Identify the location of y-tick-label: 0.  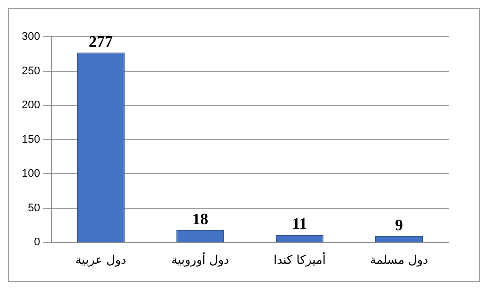
(37, 242).